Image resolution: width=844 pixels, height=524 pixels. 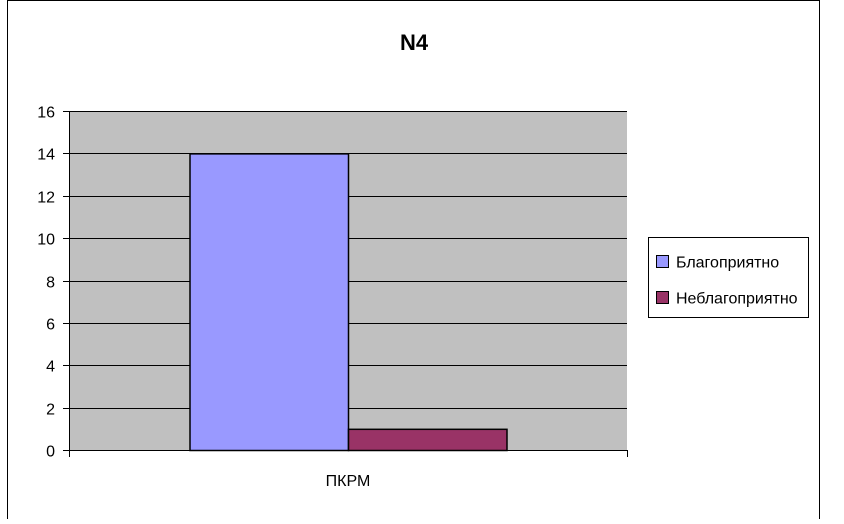 I want to click on y-tick-label: 12, so click(x=46, y=198).